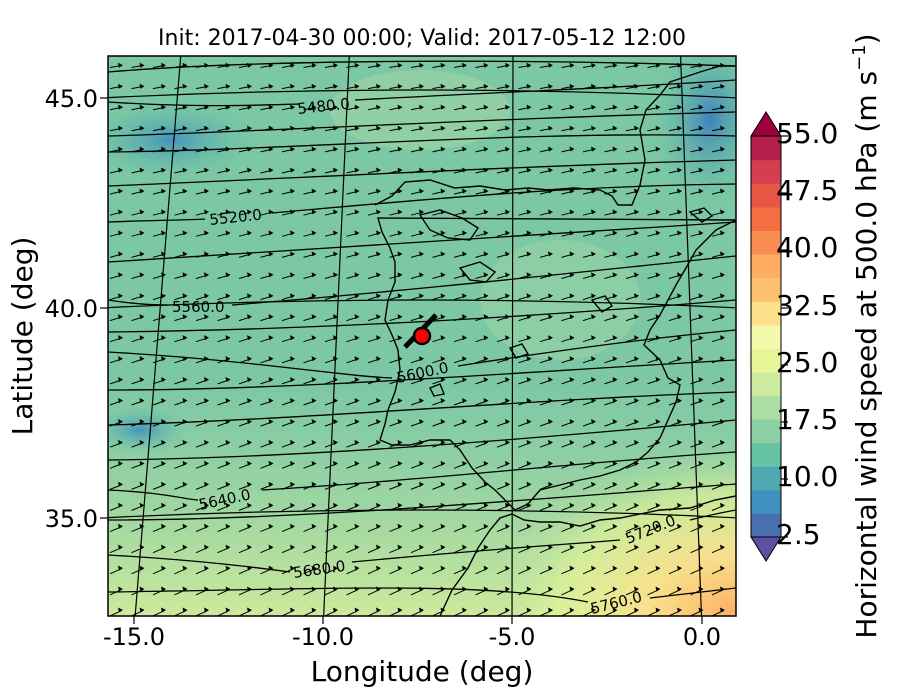  Describe the element at coordinates (807, 362) in the screenshot. I see `colorbar-tick-label: 25.0` at that location.